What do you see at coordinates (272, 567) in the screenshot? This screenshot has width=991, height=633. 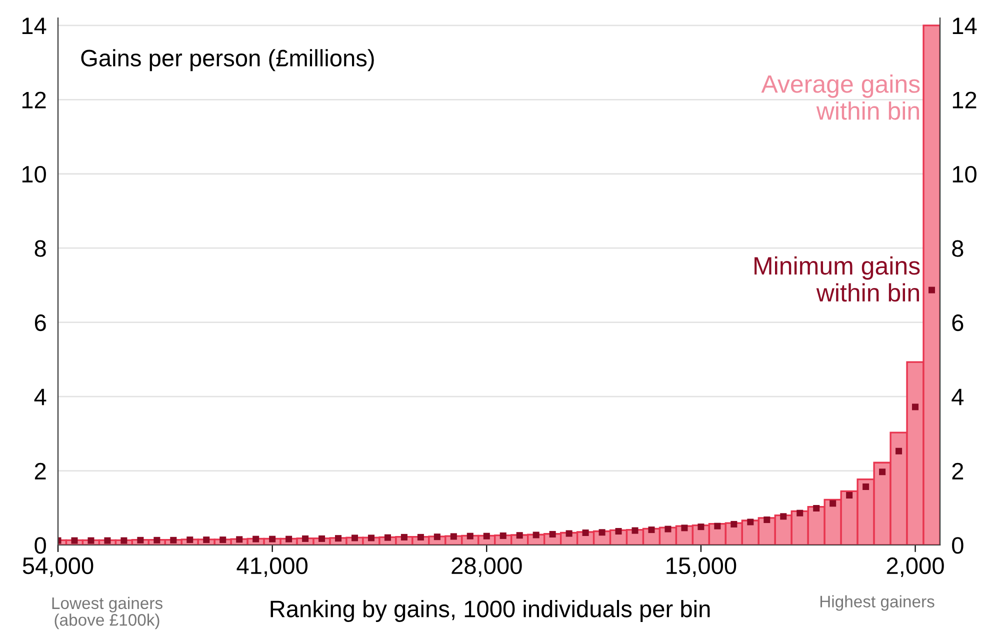 I see `x-tick-label: 41,000` at bounding box center [272, 567].